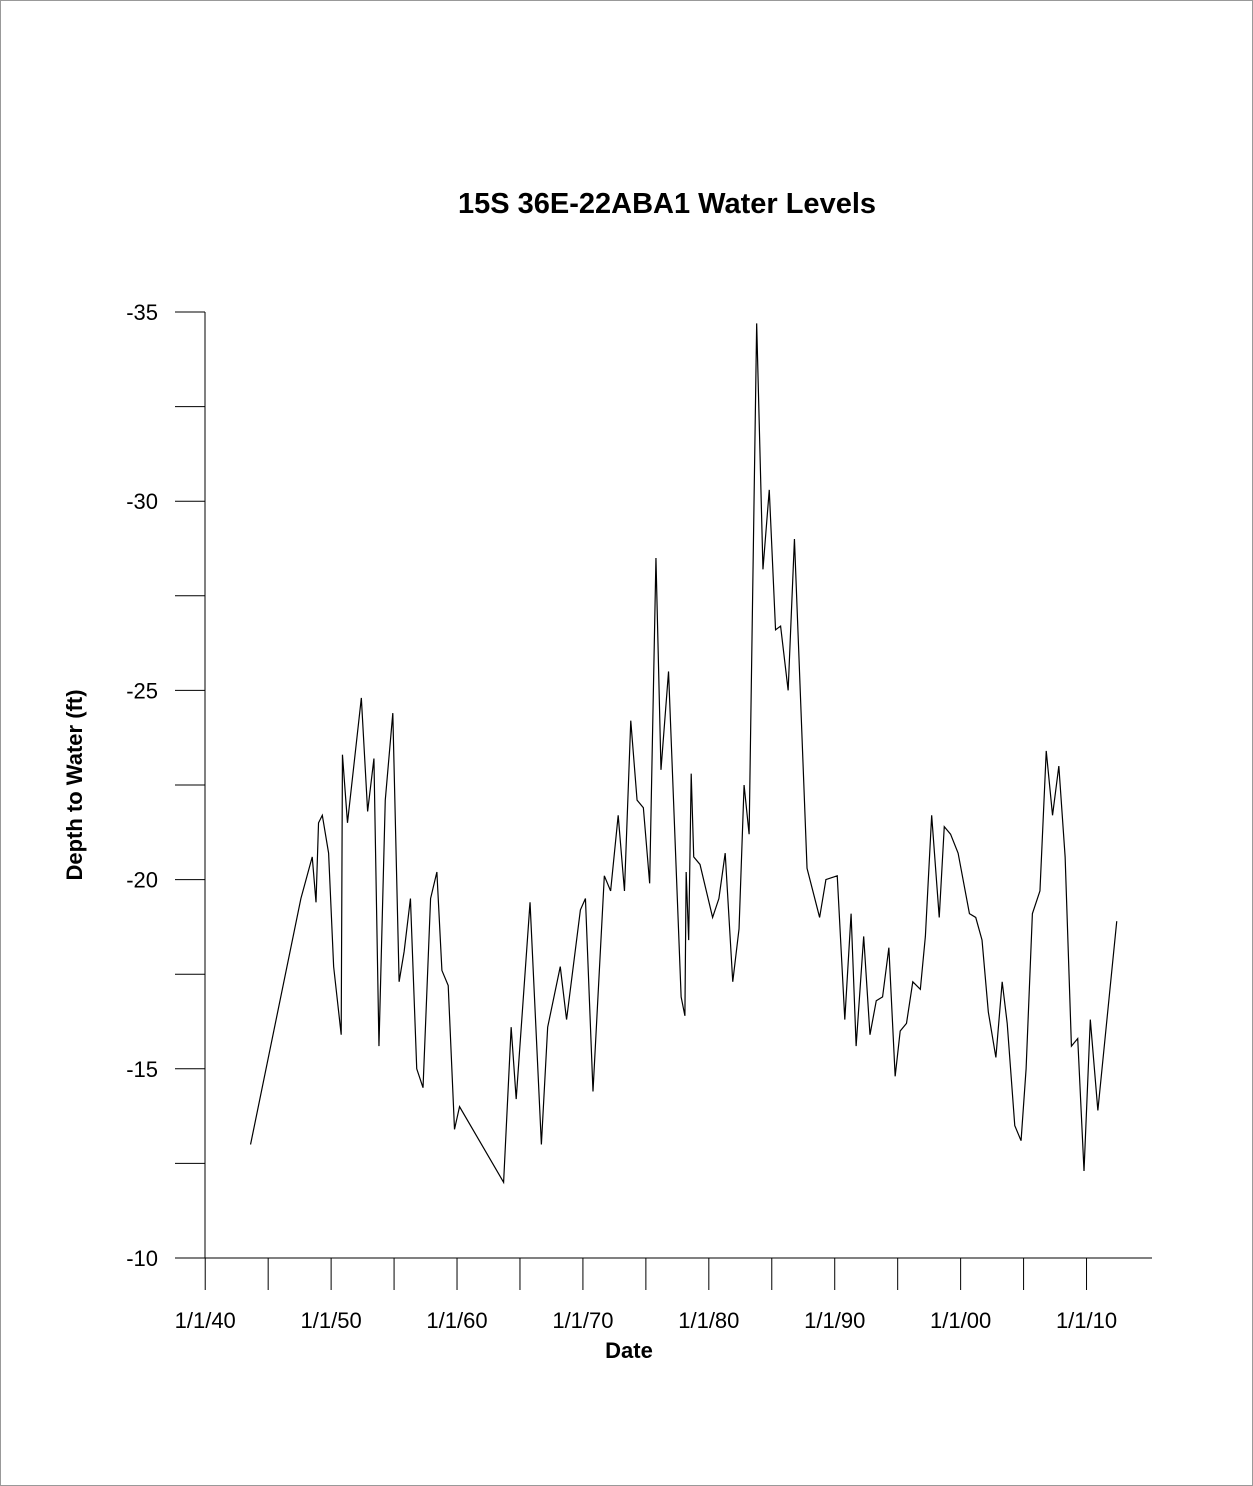  I want to click on x-axis-label: Date, so click(629, 1350).